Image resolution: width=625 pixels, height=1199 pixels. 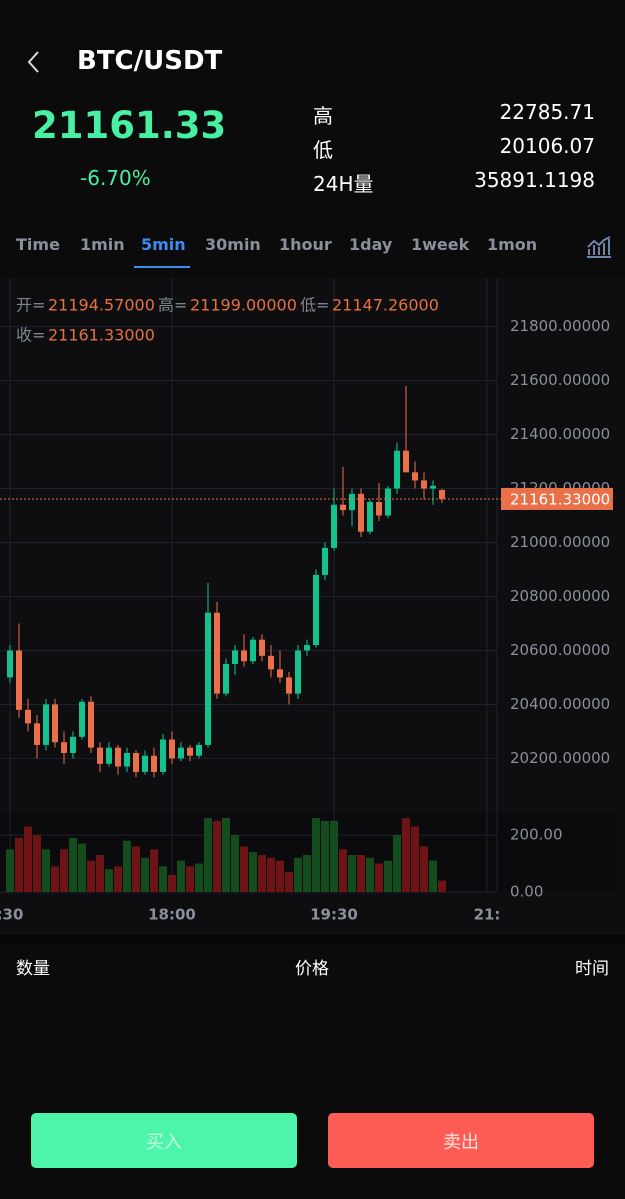 I want to click on legend-value: 21199.00000, so click(x=243, y=305).